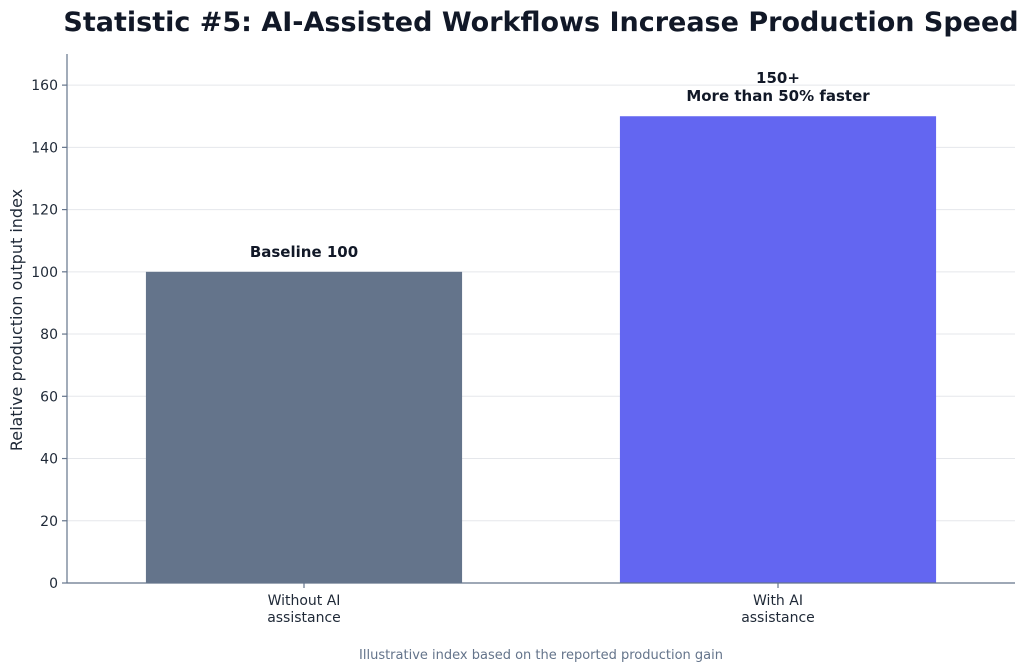  Describe the element at coordinates (16, 320) in the screenshot. I see `y-axis-label: Relative production output index` at that location.